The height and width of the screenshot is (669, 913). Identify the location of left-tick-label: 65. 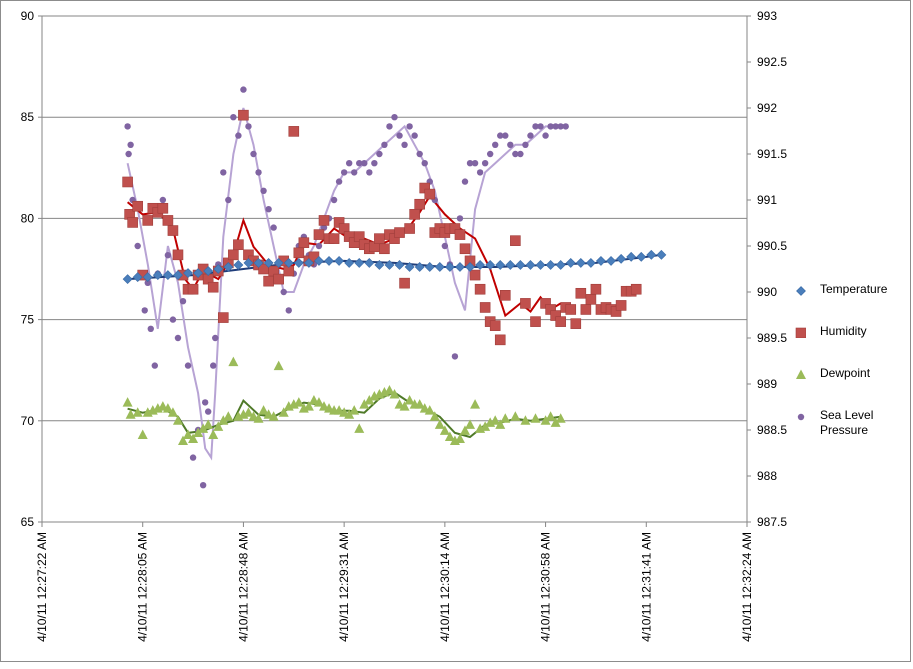
(28, 522).